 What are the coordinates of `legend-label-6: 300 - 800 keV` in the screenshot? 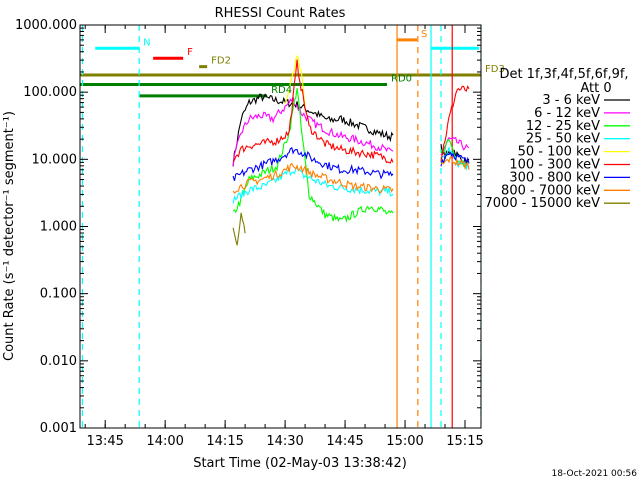 It's located at (554, 177).